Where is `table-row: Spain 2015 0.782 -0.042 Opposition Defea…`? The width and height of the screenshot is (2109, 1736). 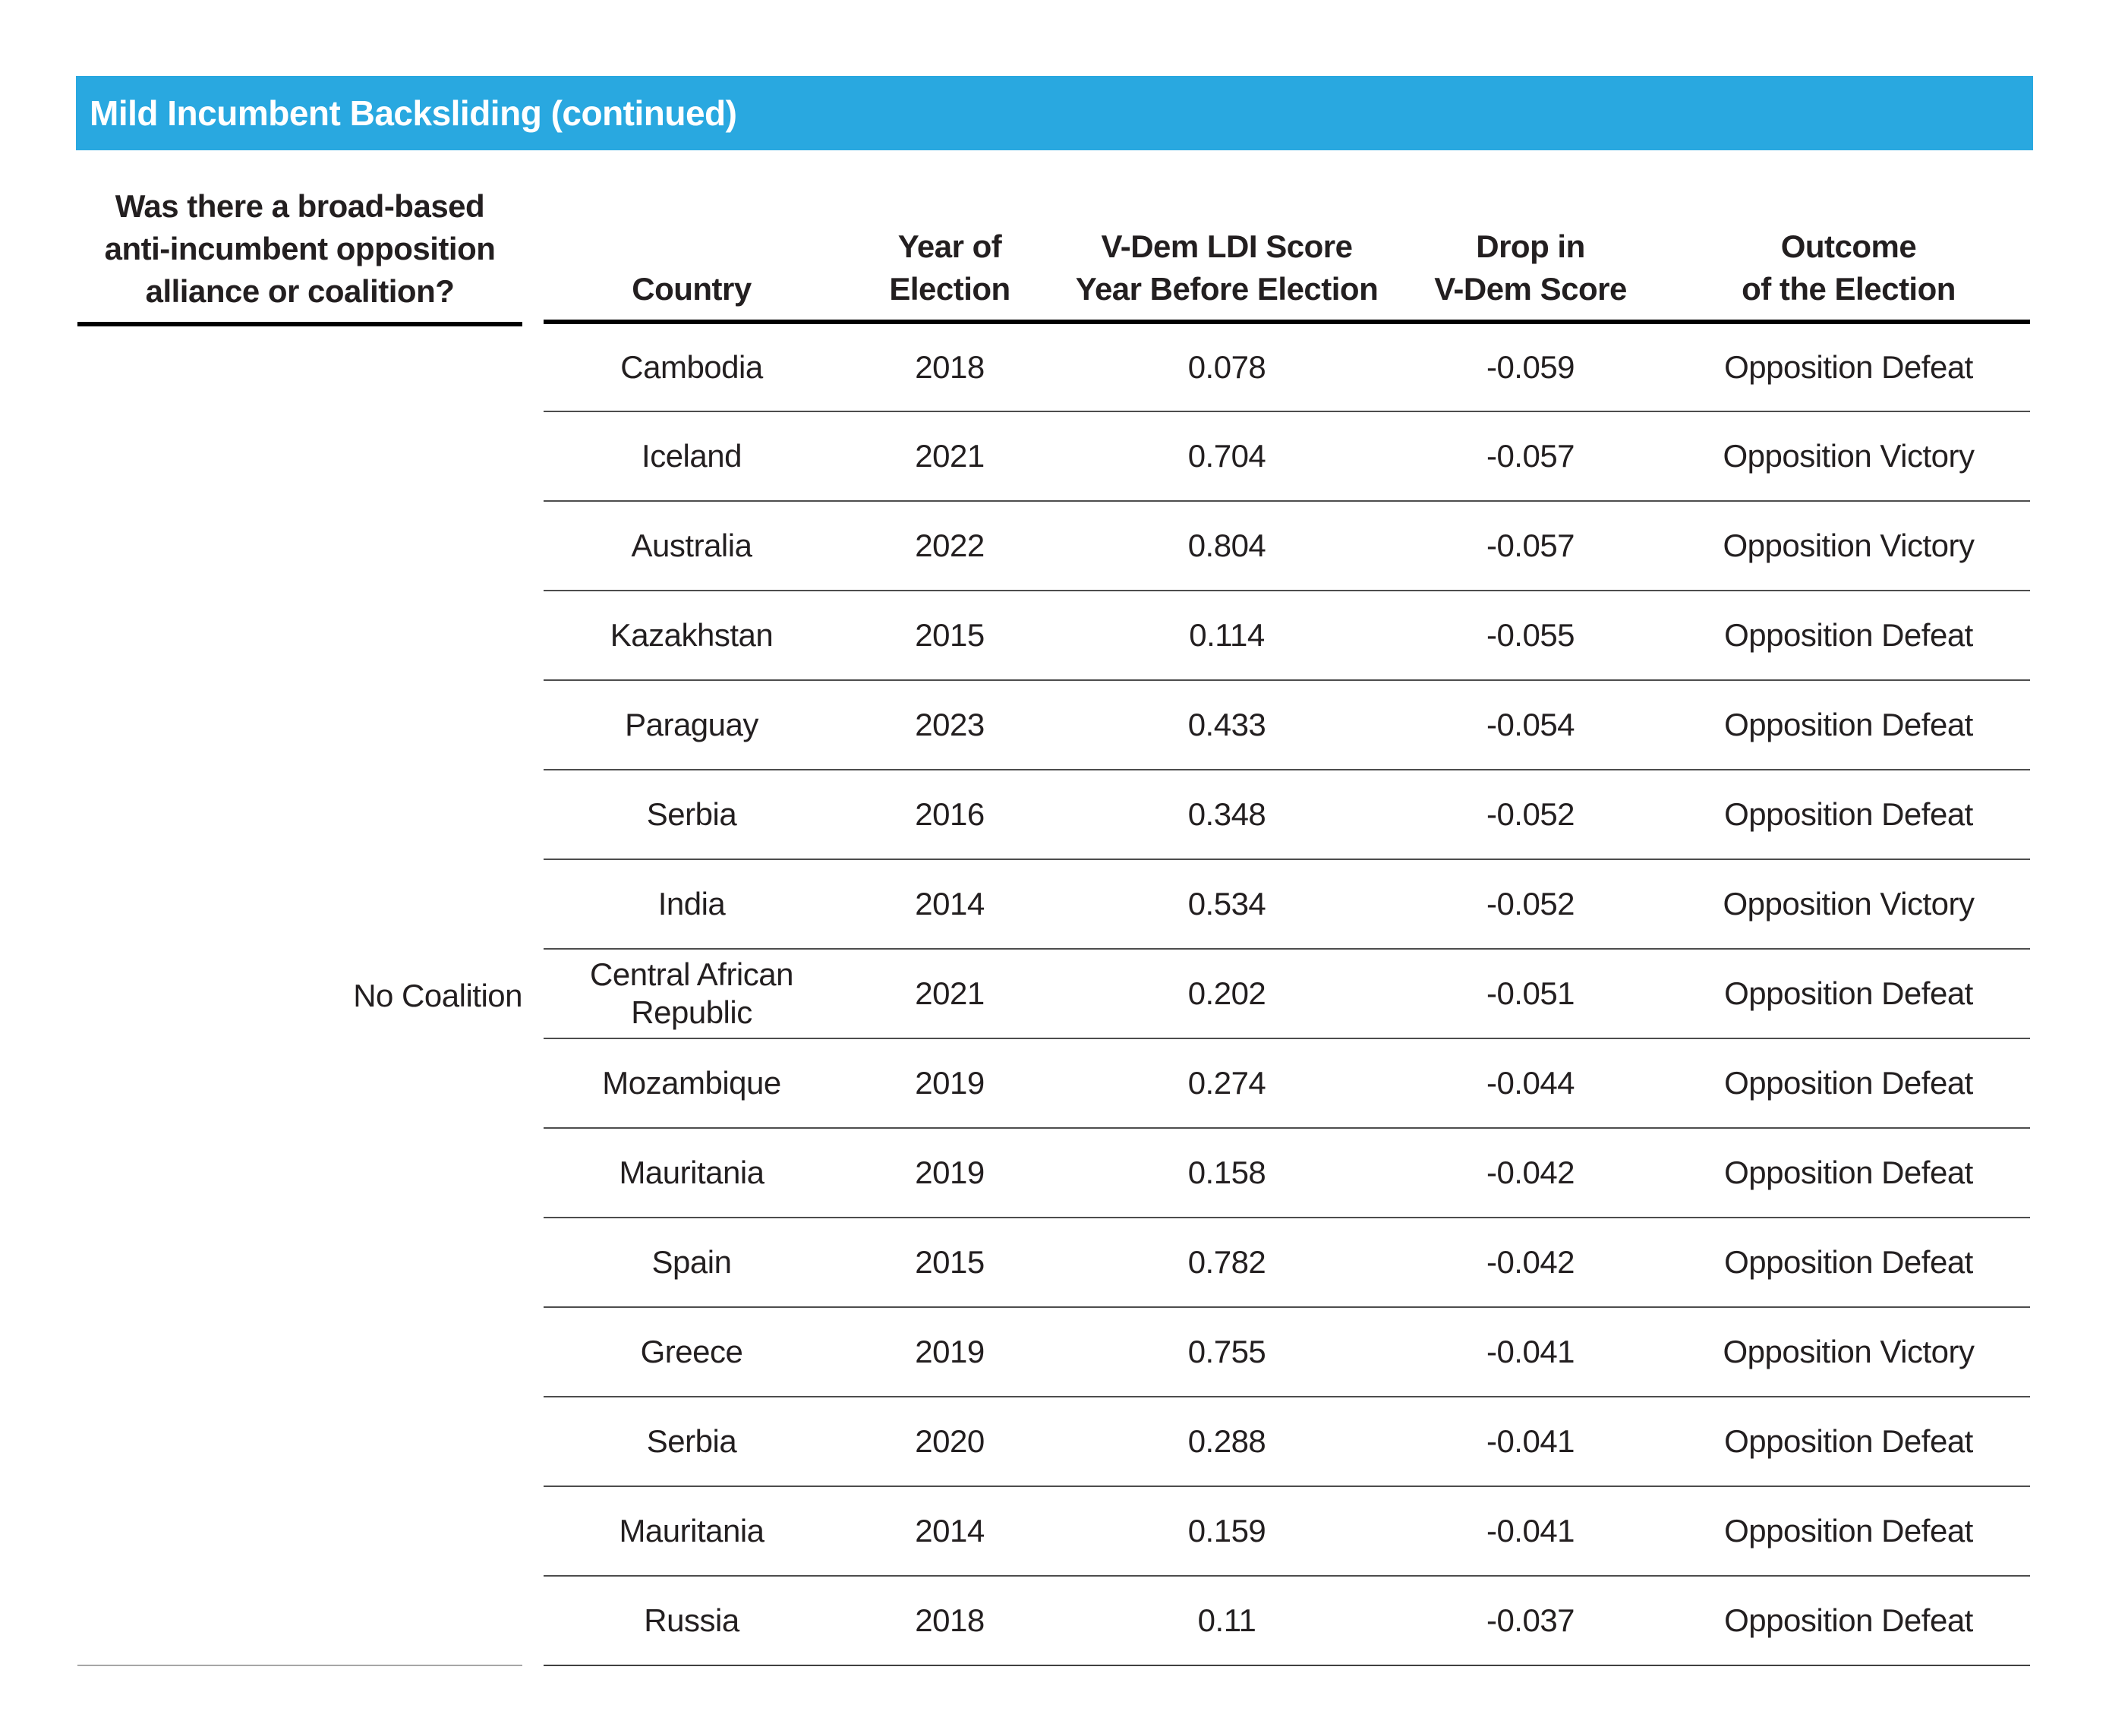
table-row: Spain 2015 0.782 -0.042 Opposition Defea… is located at coordinates (1287, 1262).